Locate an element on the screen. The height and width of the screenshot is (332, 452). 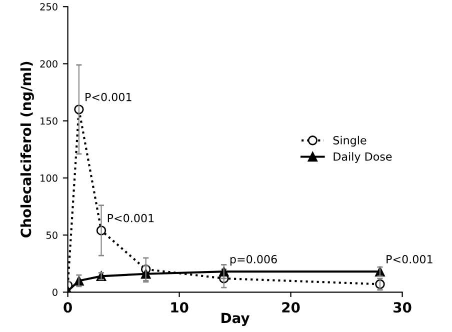
y-tick-label: 250 is located at coordinates (49, 6).